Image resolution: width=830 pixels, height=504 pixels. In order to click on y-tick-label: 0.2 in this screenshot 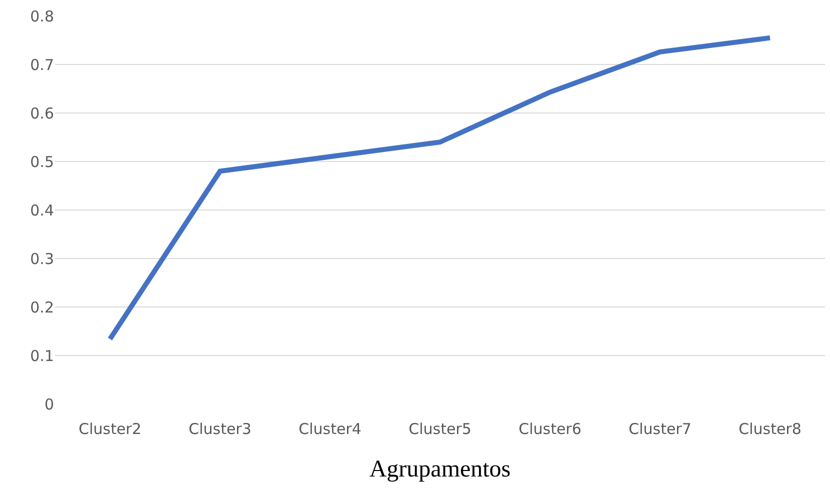, I will do `click(42, 307)`.